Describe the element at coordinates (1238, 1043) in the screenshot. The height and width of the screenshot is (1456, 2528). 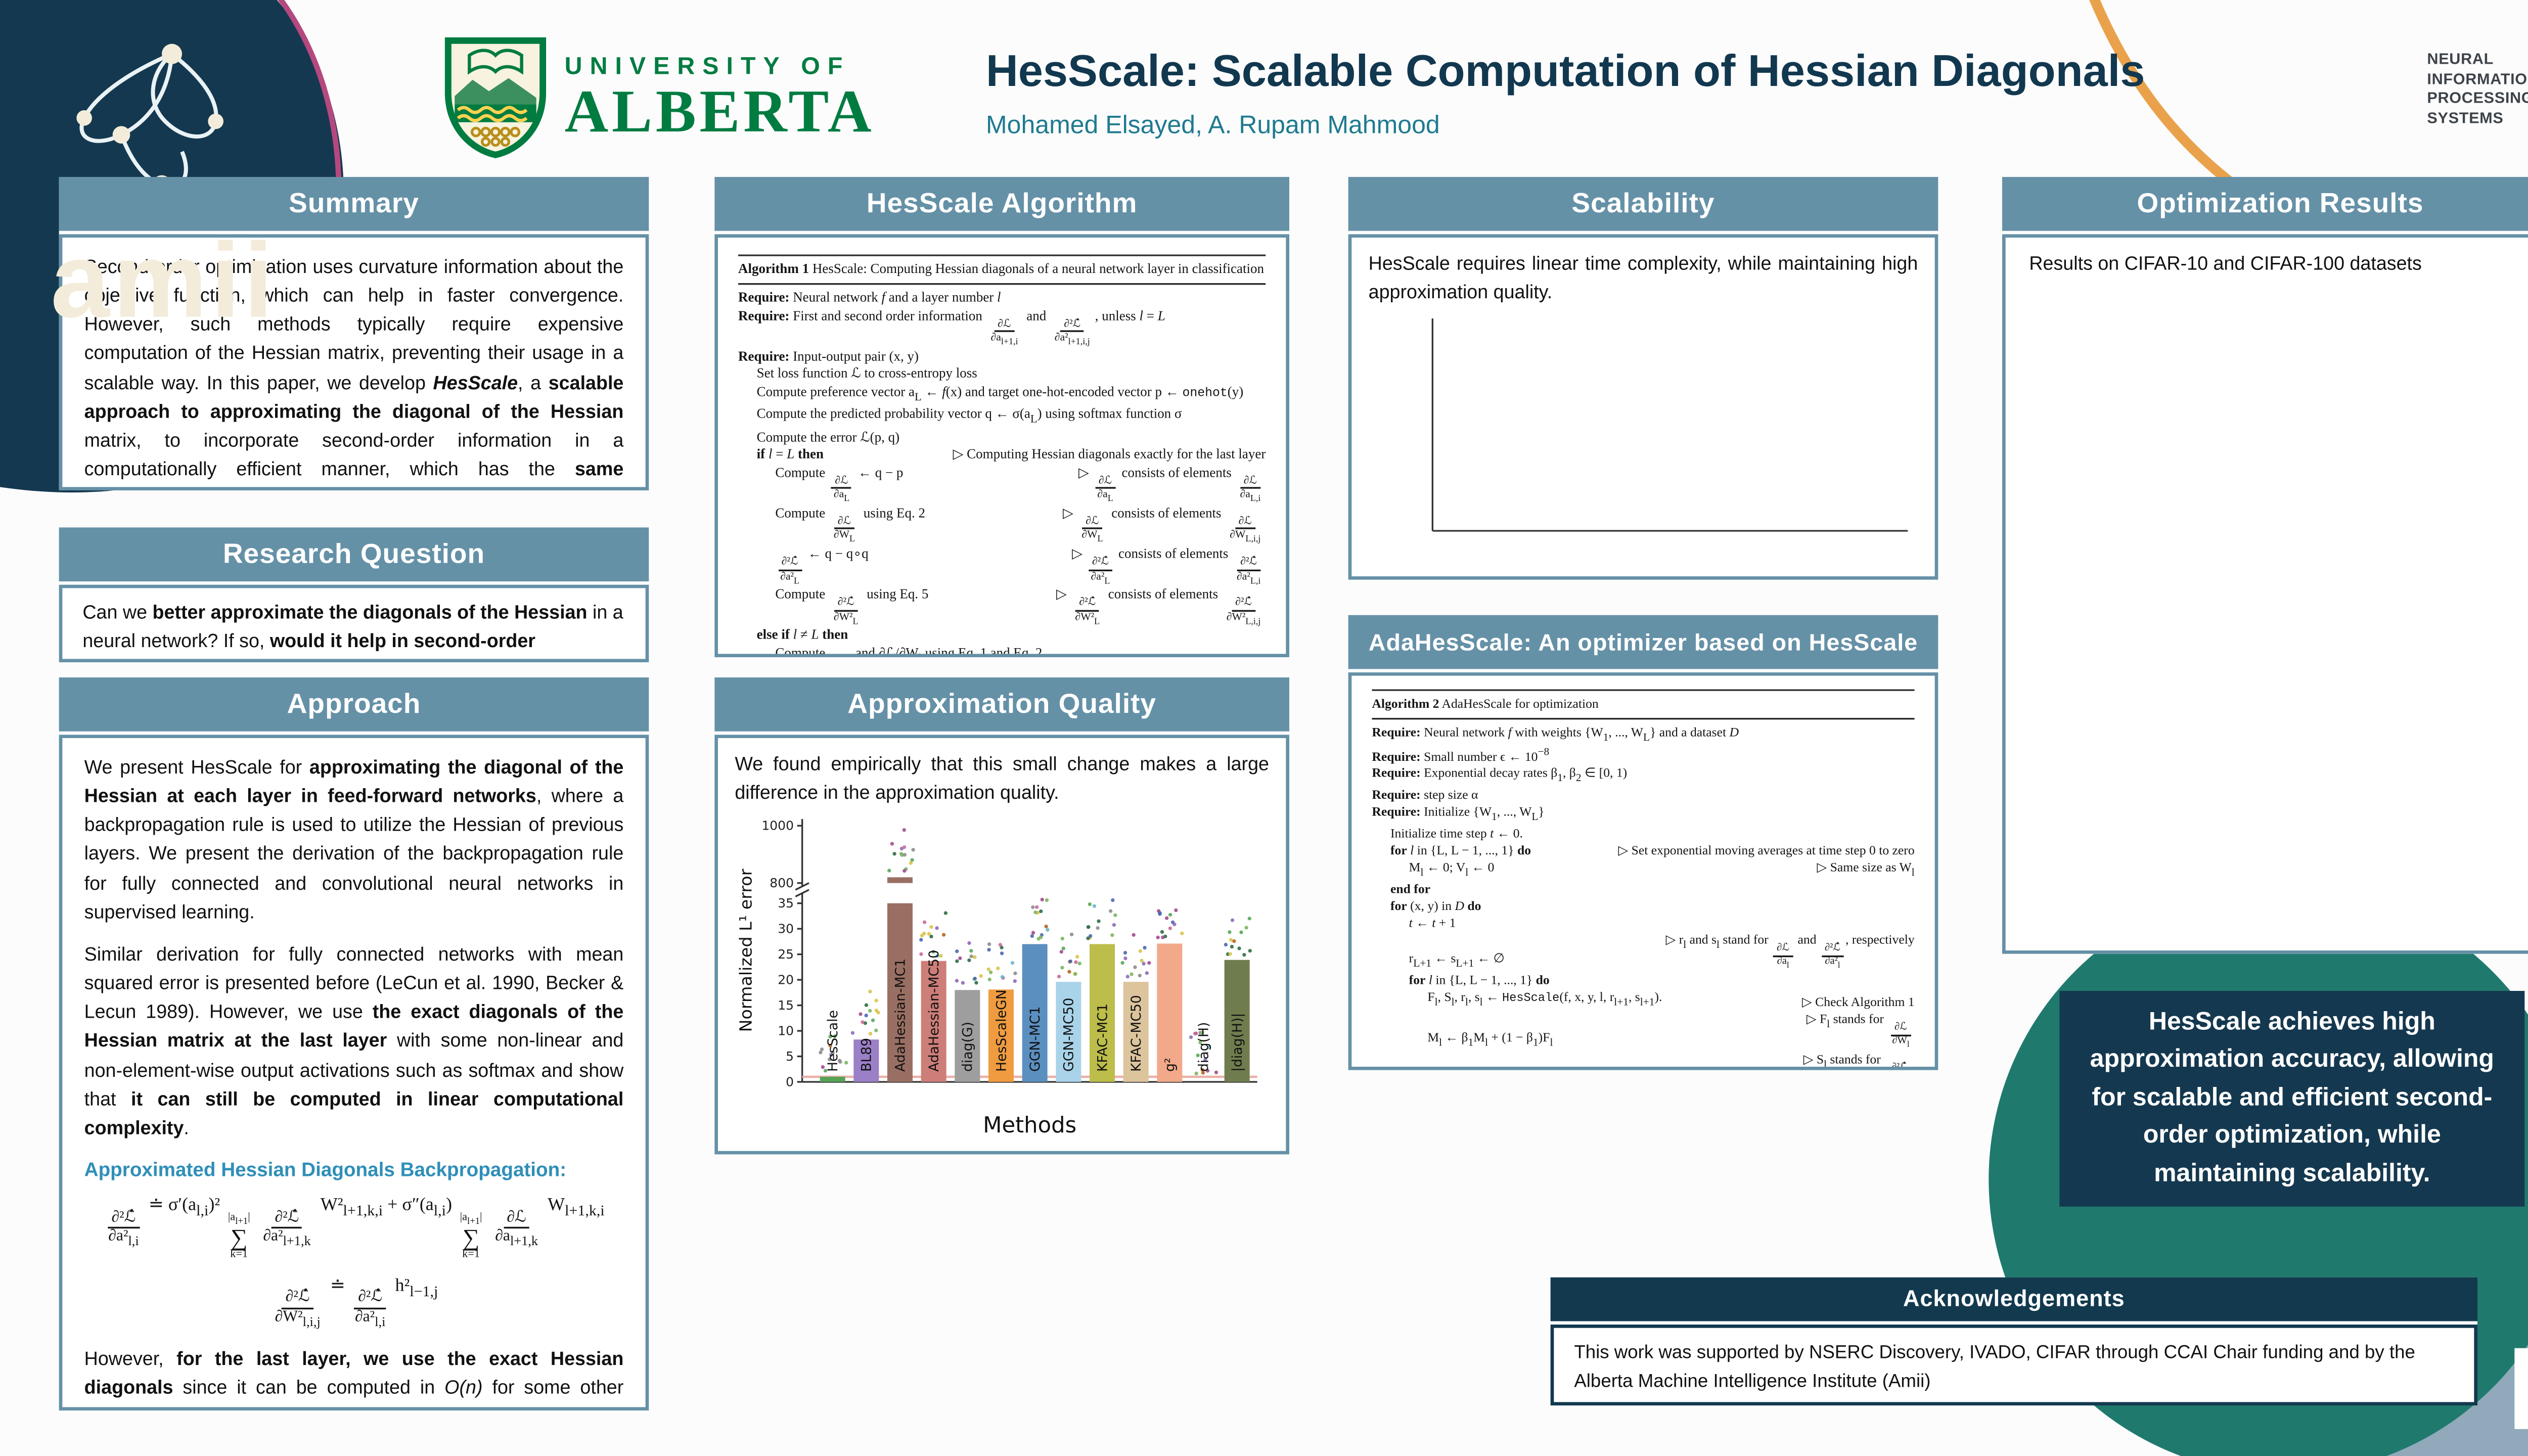
I see `svg-text: |diag(H)|` at that location.